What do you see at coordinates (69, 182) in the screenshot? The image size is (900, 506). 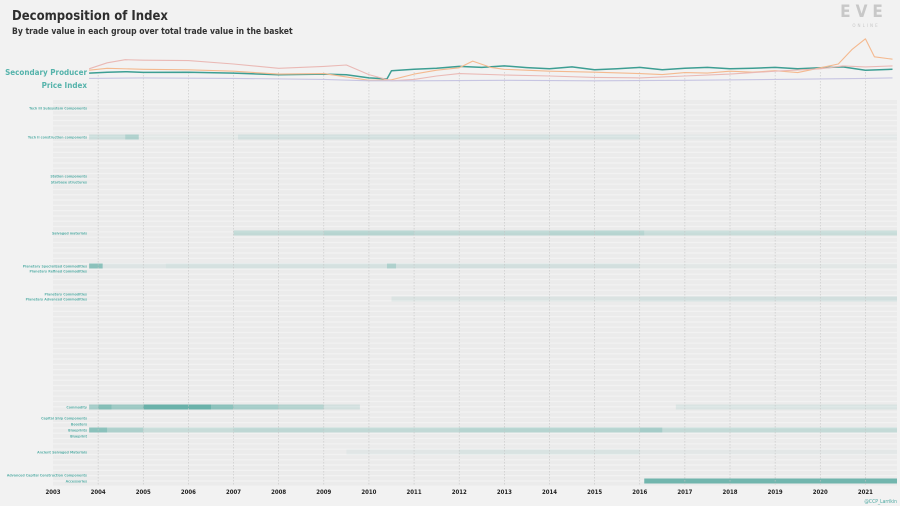 I see `row-label: Starbase structures` at bounding box center [69, 182].